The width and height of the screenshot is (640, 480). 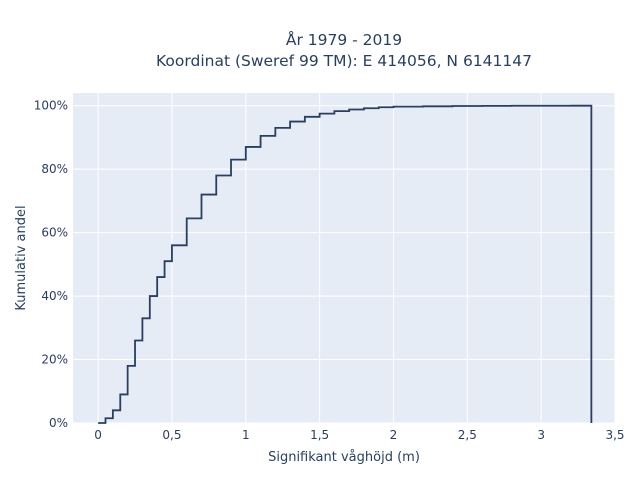 What do you see at coordinates (614, 435) in the screenshot?
I see `x-tick-label: 3,5` at bounding box center [614, 435].